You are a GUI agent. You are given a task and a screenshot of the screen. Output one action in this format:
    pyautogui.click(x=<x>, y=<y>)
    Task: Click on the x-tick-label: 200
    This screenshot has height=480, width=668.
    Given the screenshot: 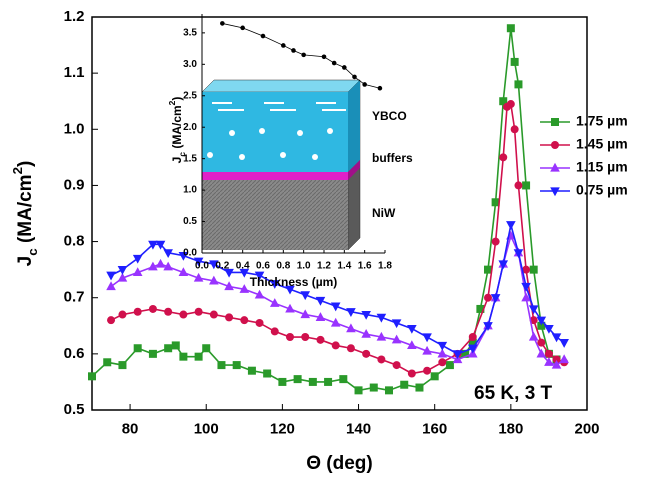 What is the action you would take?
    pyautogui.click(x=586, y=428)
    